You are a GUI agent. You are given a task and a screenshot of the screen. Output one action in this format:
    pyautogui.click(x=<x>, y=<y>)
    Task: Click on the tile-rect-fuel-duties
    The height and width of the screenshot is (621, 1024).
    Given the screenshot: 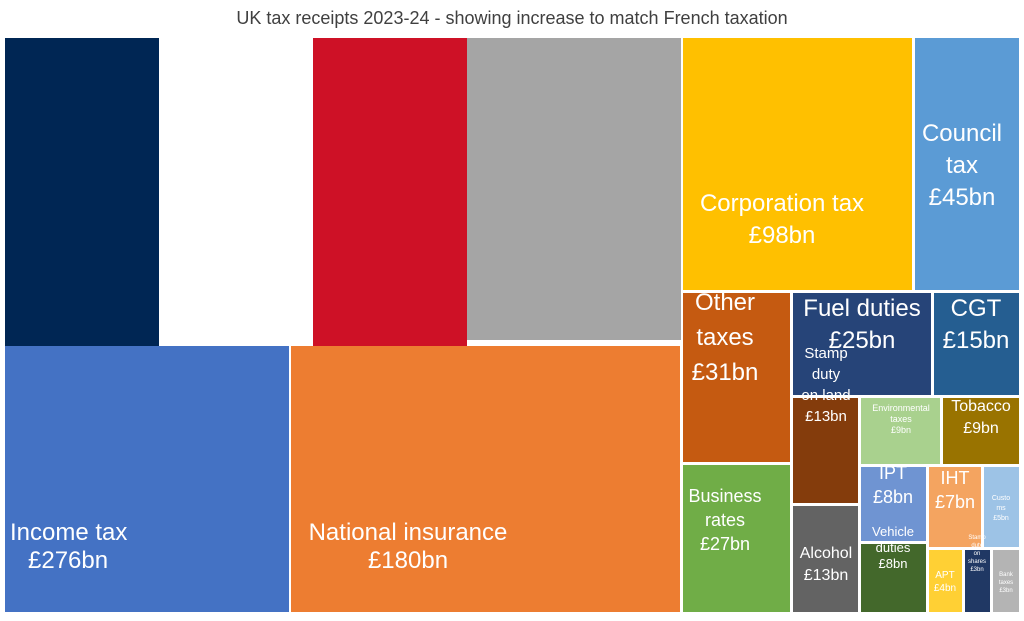 What is the action you would take?
    pyautogui.click(x=862, y=344)
    